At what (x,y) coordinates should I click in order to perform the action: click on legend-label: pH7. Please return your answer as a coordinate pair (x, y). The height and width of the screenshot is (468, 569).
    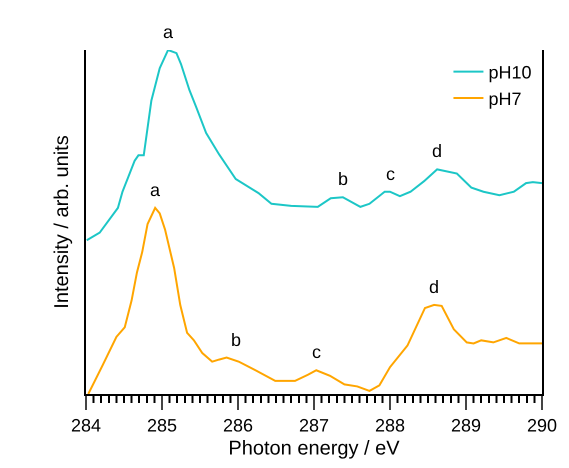
    Looking at the image, I should click on (505, 99).